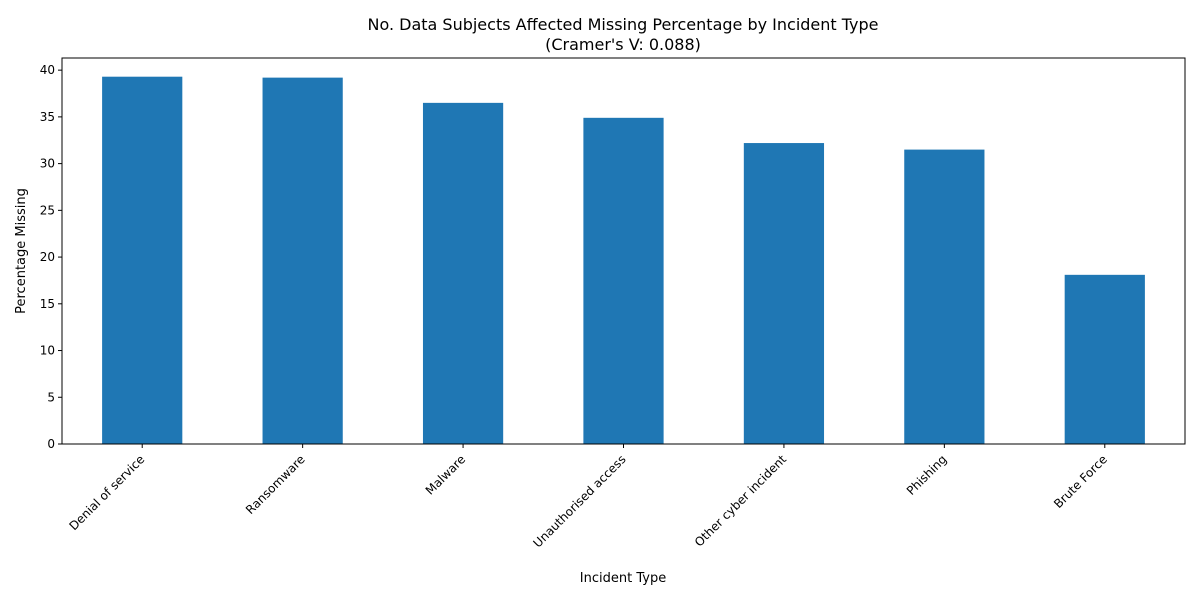 The image size is (1200, 604). Describe the element at coordinates (47, 164) in the screenshot. I see `y-tick-label-6: 30` at that location.